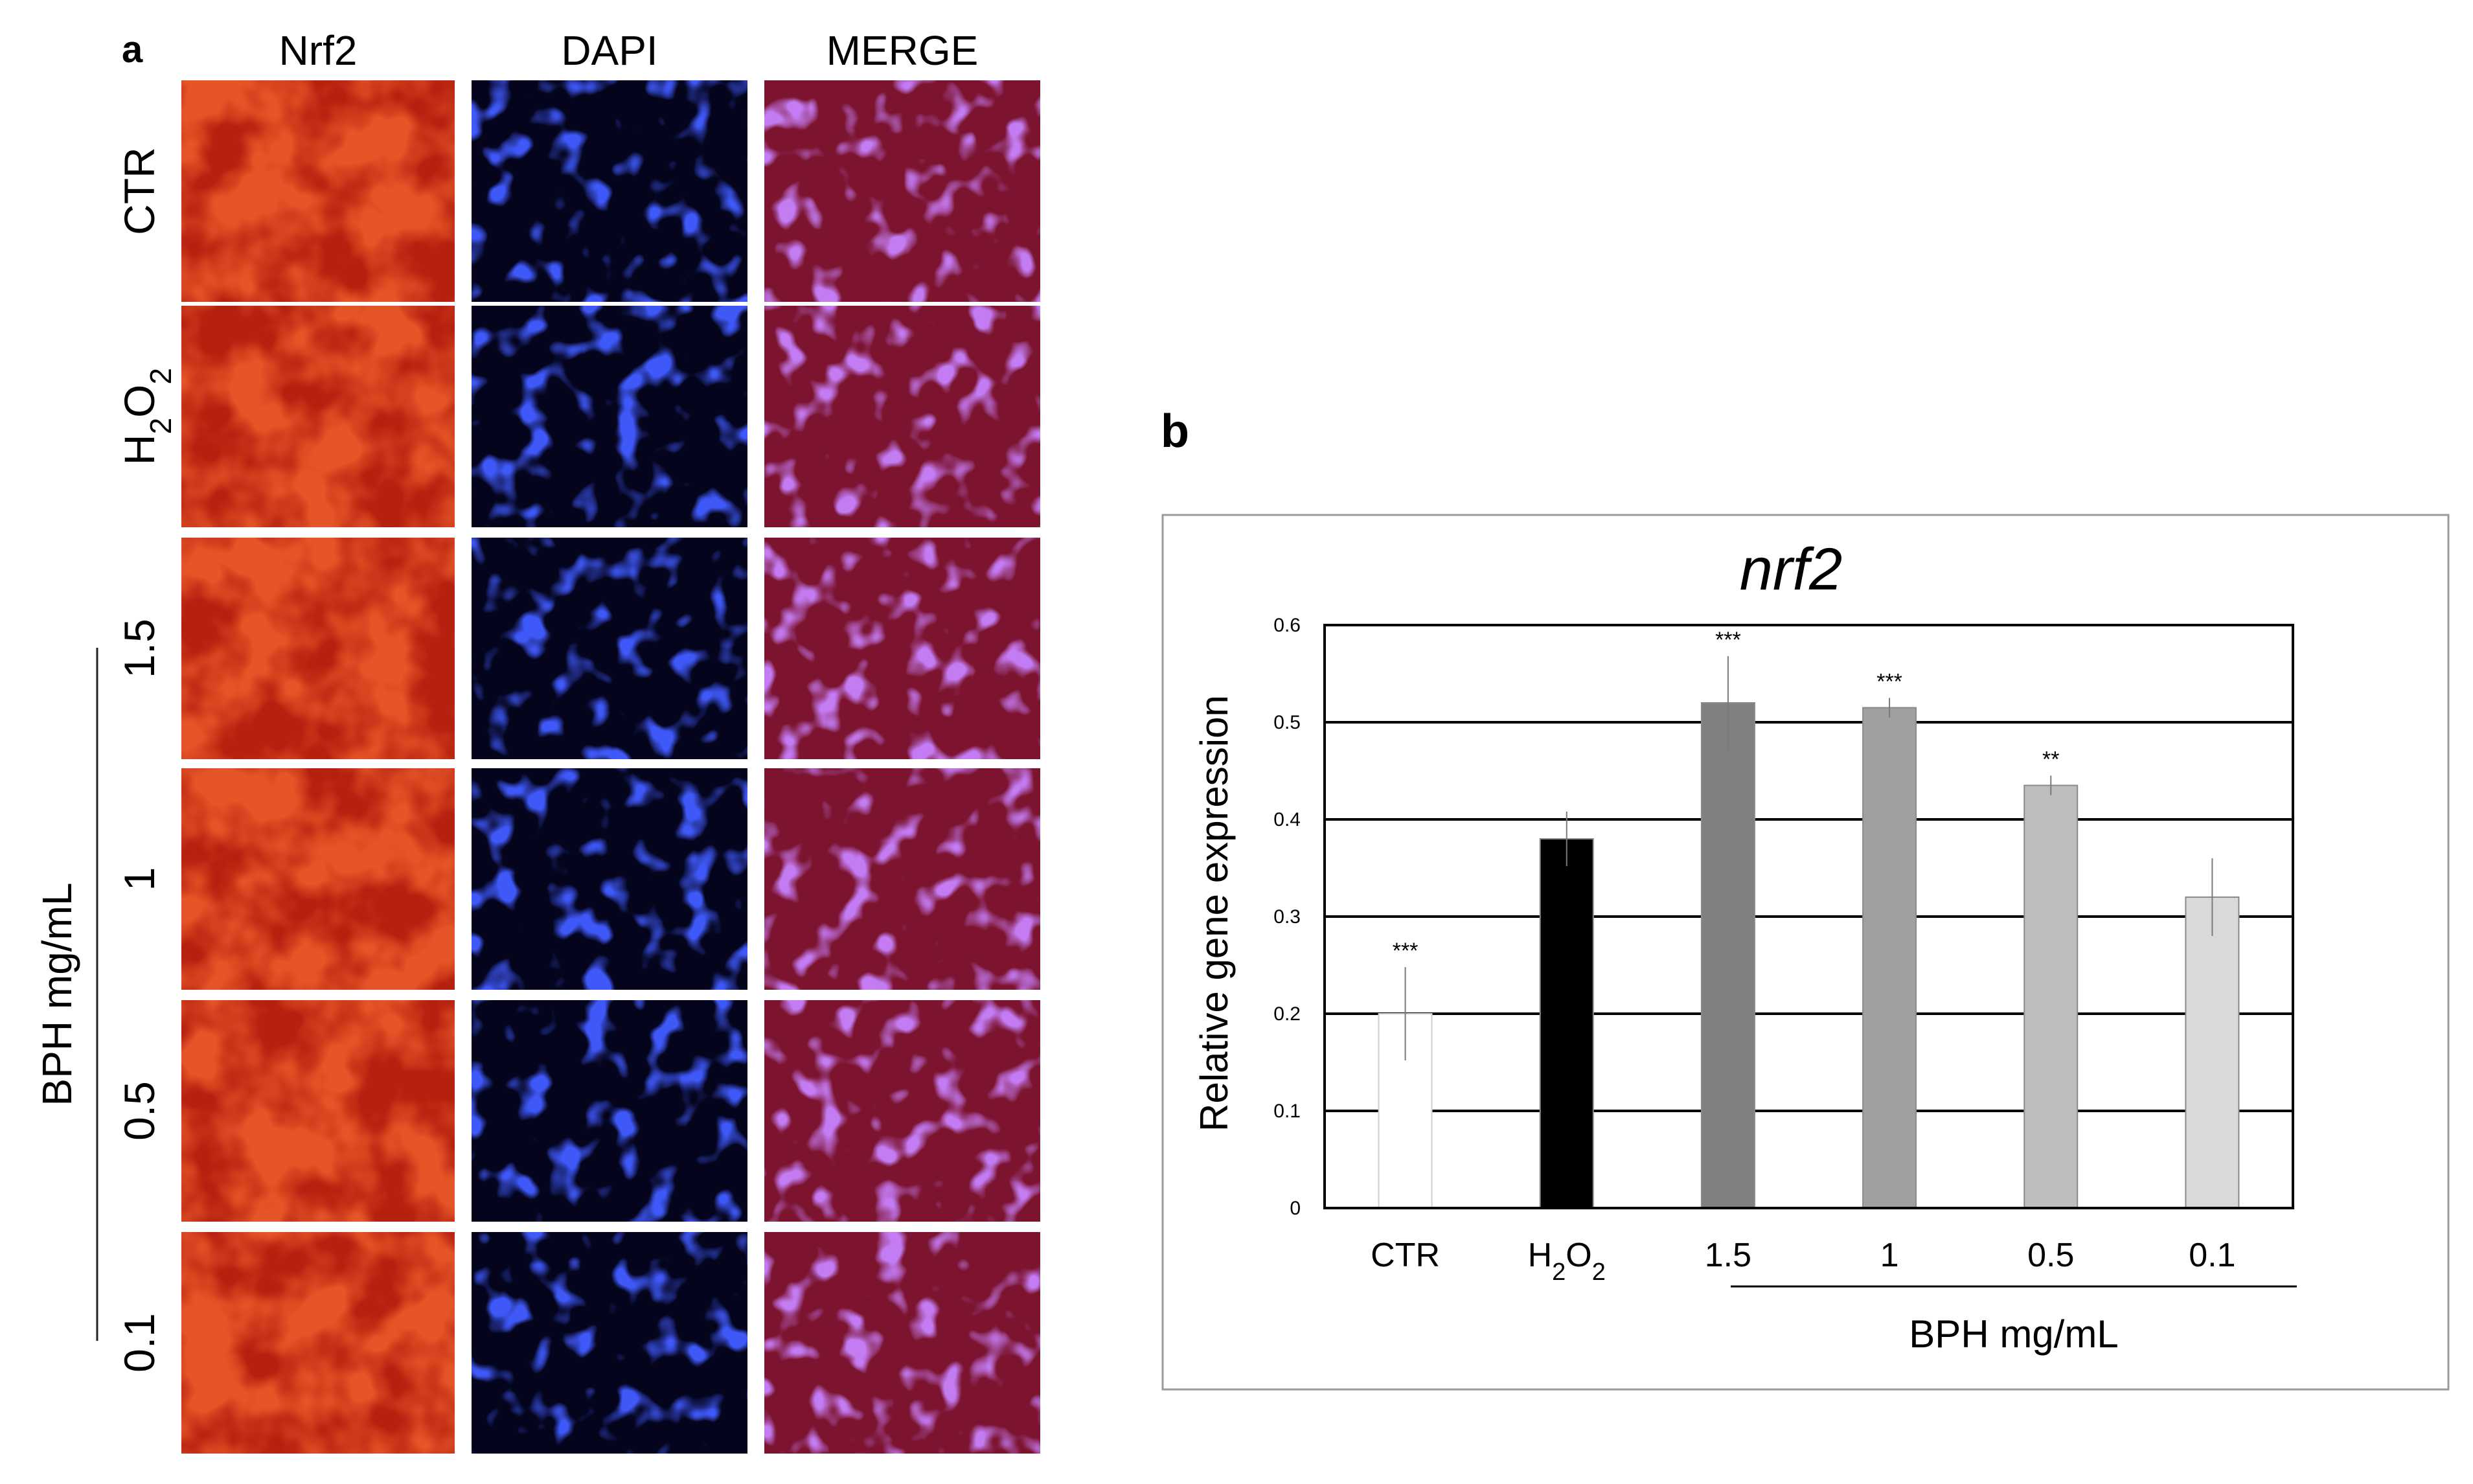 The image size is (2473, 1484). Describe the element at coordinates (318, 191) in the screenshot. I see `micrograph-nrf2-ctr` at that location.